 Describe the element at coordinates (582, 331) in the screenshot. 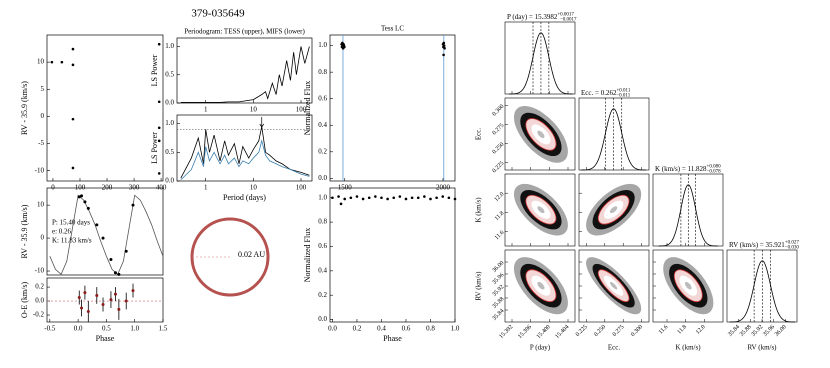

I see `x-tick-label: 0.225` at that location.